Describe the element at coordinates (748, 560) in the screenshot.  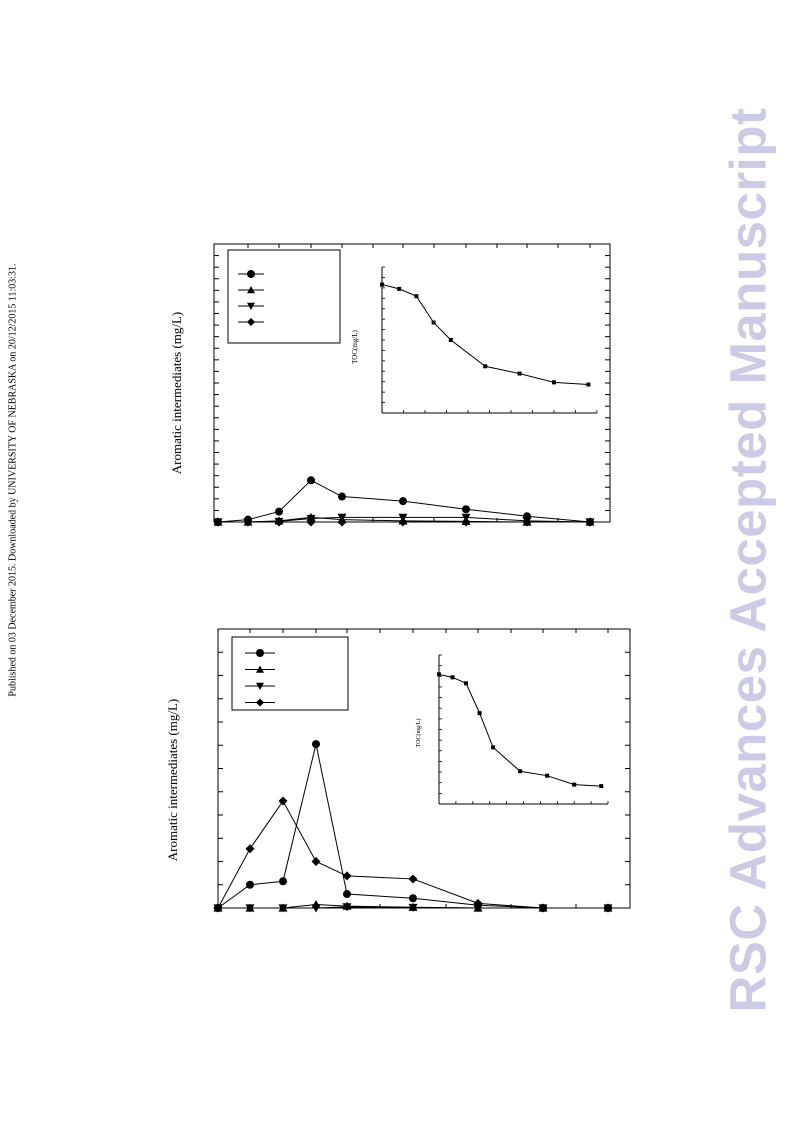
I see `watermark: RSC Advances Accepted Manuscript` at that location.